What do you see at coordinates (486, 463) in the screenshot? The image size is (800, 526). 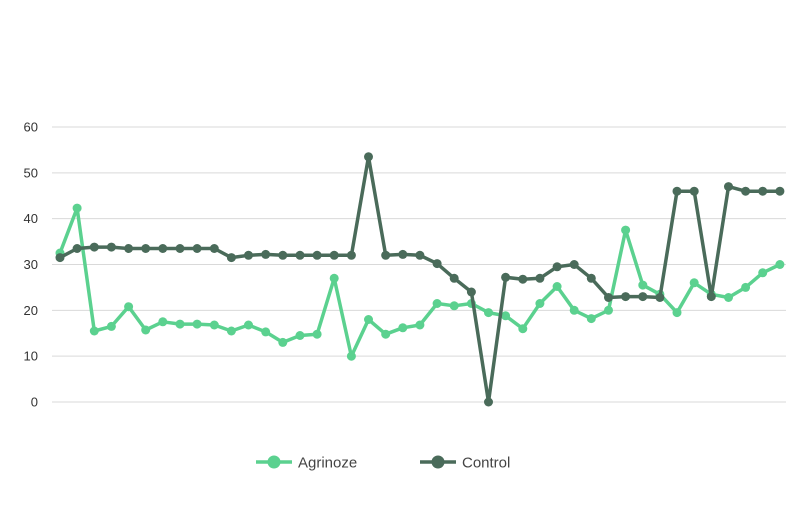 I see `legend-label: Control` at bounding box center [486, 463].